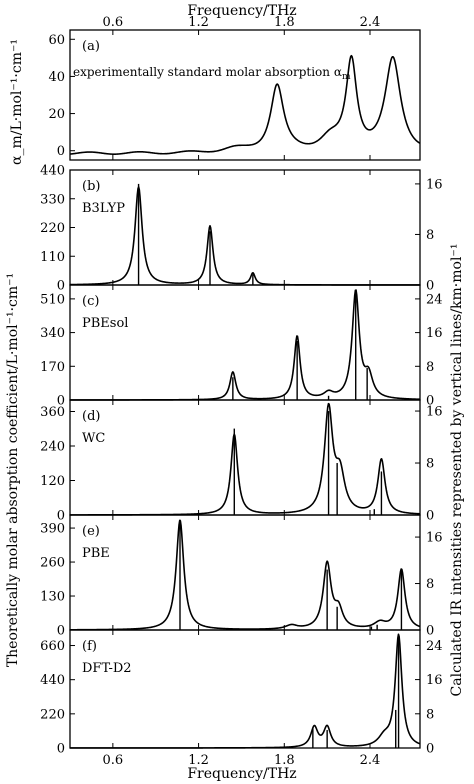 The image size is (474, 784). Describe the element at coordinates (107, 668) in the screenshot. I see `method-label: DFT-D2` at that location.